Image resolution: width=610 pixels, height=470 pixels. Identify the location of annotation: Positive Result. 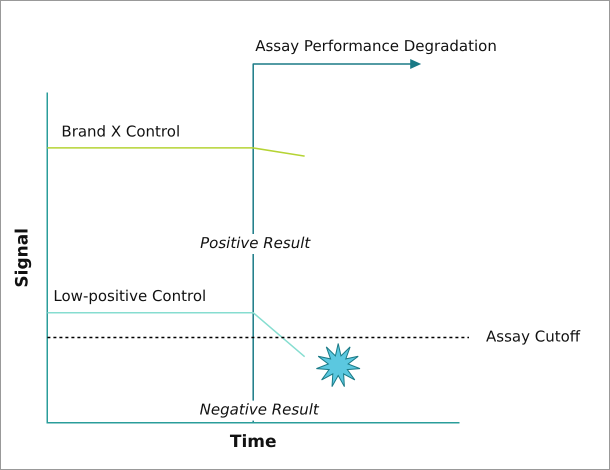
(256, 243).